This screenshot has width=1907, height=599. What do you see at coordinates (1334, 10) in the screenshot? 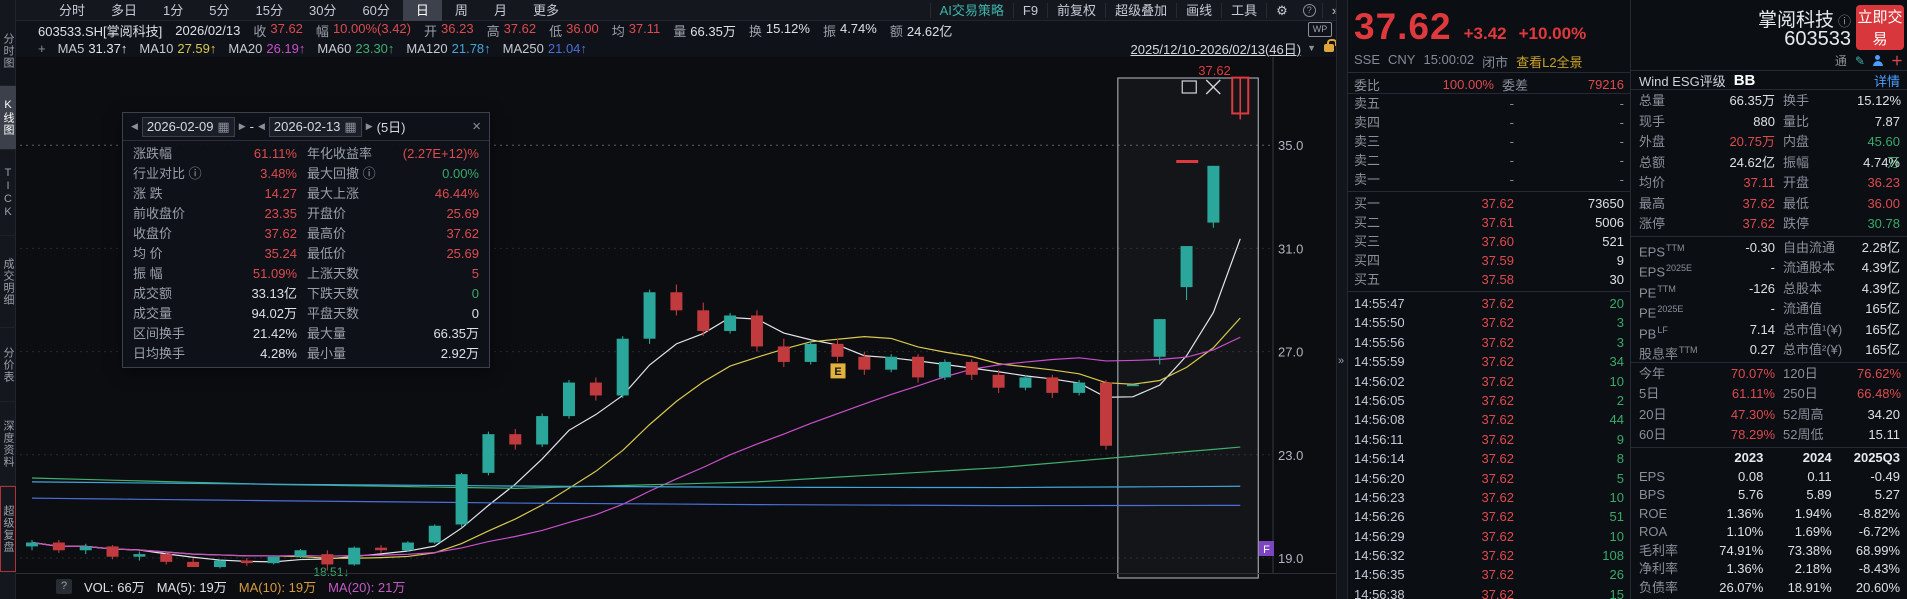
I see `collapse-toolbar-icon: »` at bounding box center [1334, 10].